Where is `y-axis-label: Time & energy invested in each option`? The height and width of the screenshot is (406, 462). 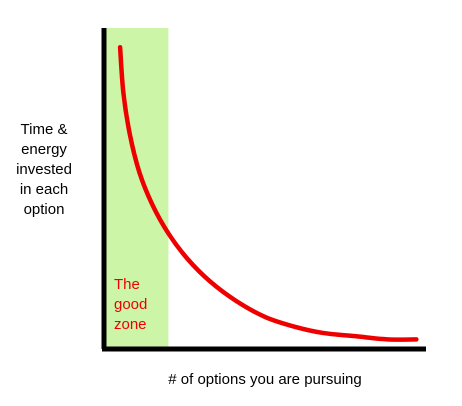 y-axis-label: Time & energy invested in each option is located at coordinates (44, 169).